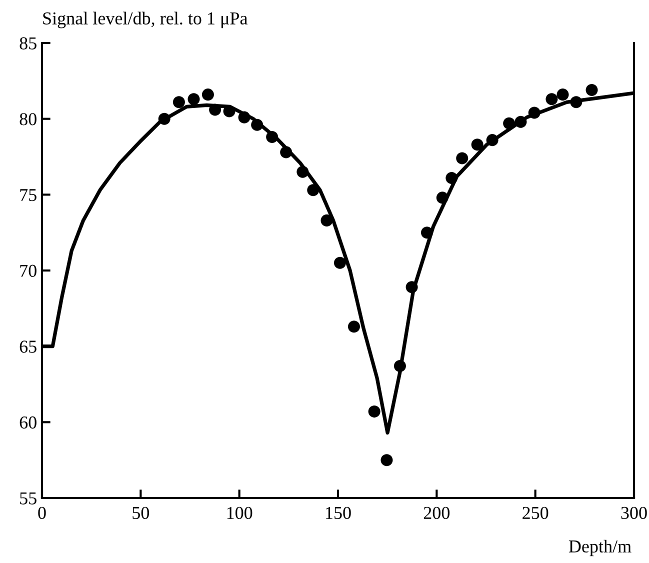 This screenshot has height=563, width=649. Describe the element at coordinates (634, 513) in the screenshot. I see `x-tick-label: 300` at that location.